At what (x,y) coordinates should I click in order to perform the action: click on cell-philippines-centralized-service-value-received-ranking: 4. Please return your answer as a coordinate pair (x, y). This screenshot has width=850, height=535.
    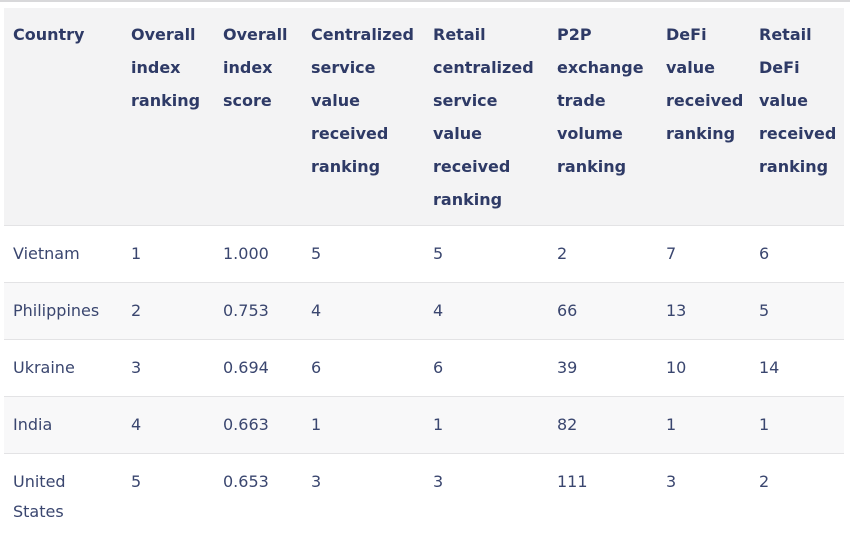
    Looking at the image, I should click on (363, 311).